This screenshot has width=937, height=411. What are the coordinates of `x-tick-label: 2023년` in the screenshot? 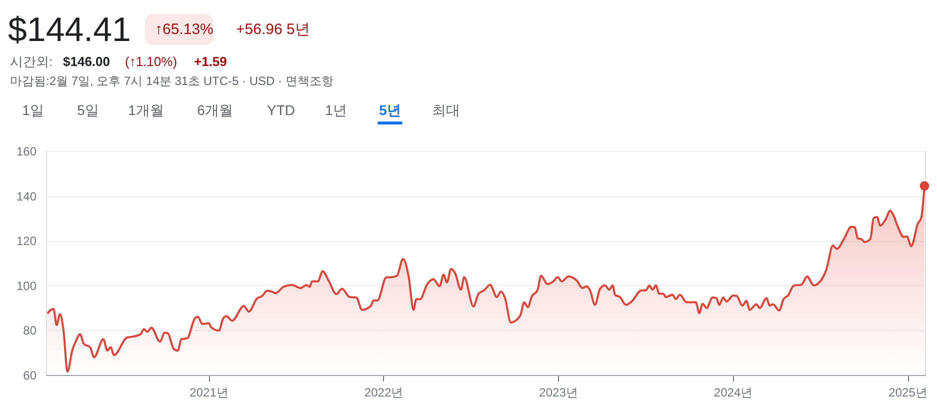 It's located at (558, 393).